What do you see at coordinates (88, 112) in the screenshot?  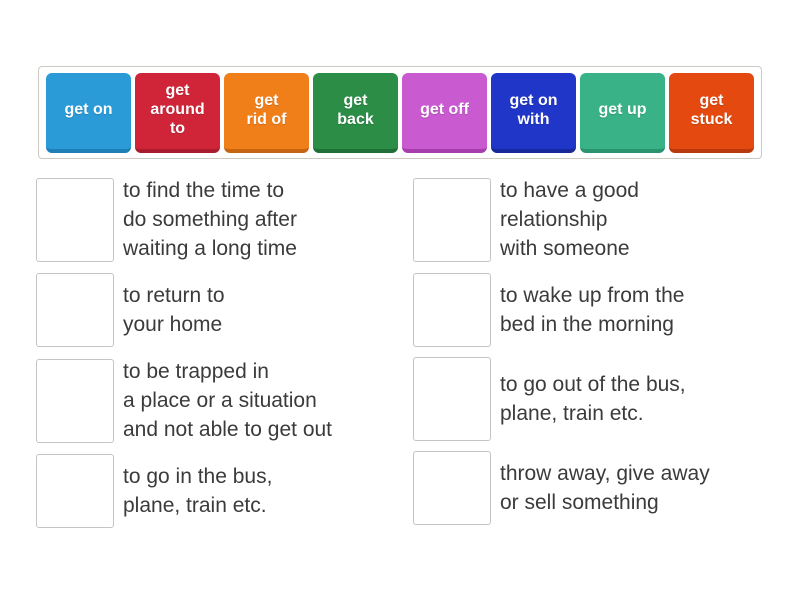 I see `word-tile-get-on: get on` at bounding box center [88, 112].